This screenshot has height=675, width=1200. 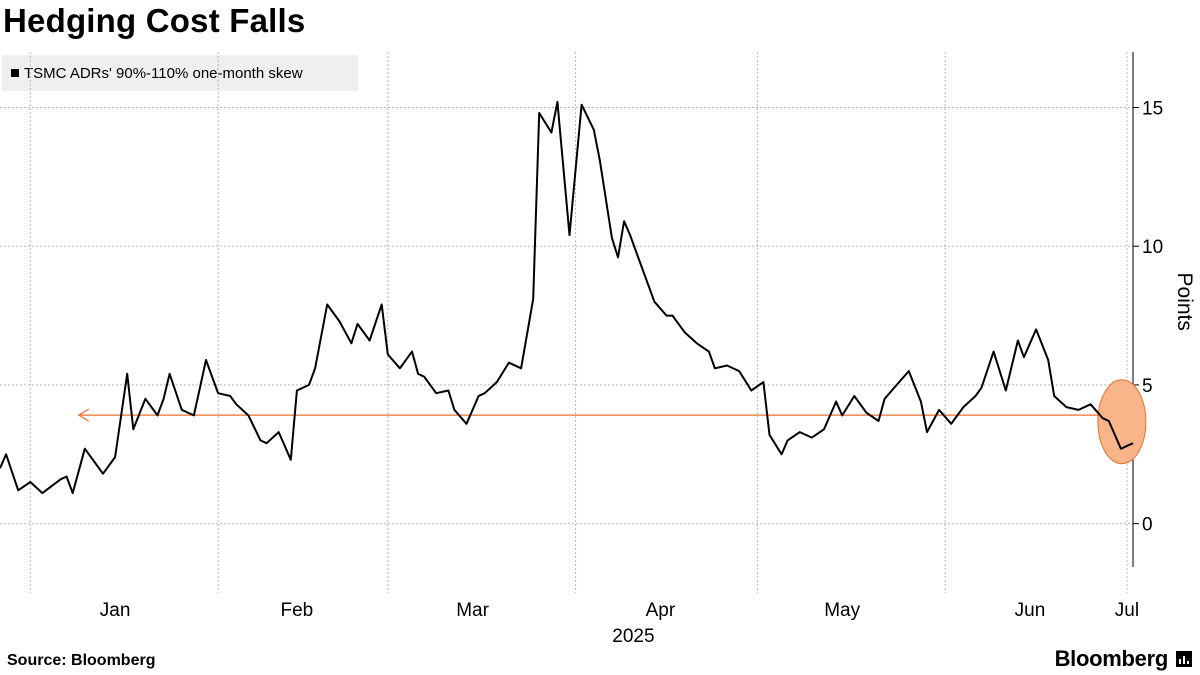 What do you see at coordinates (163, 73) in the screenshot?
I see `legend-label: TSMC ADRs' 90%-110% one-month skew` at bounding box center [163, 73].